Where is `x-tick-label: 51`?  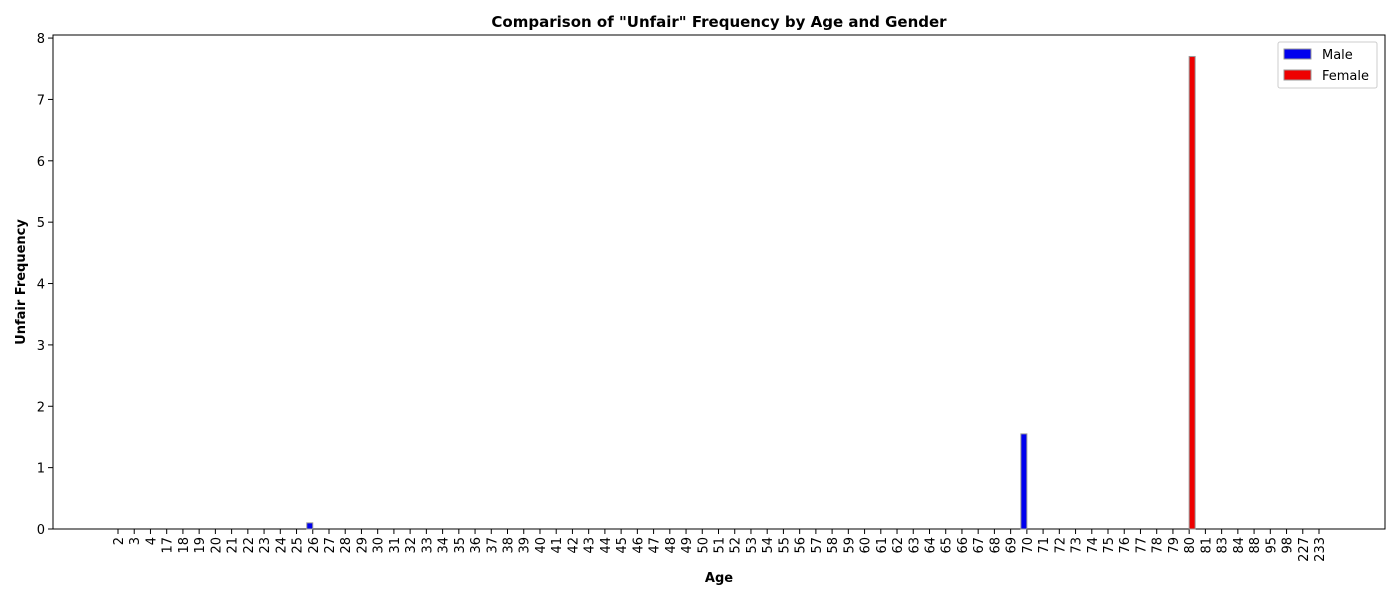 x-tick-label: 51 is located at coordinates (720, 545).